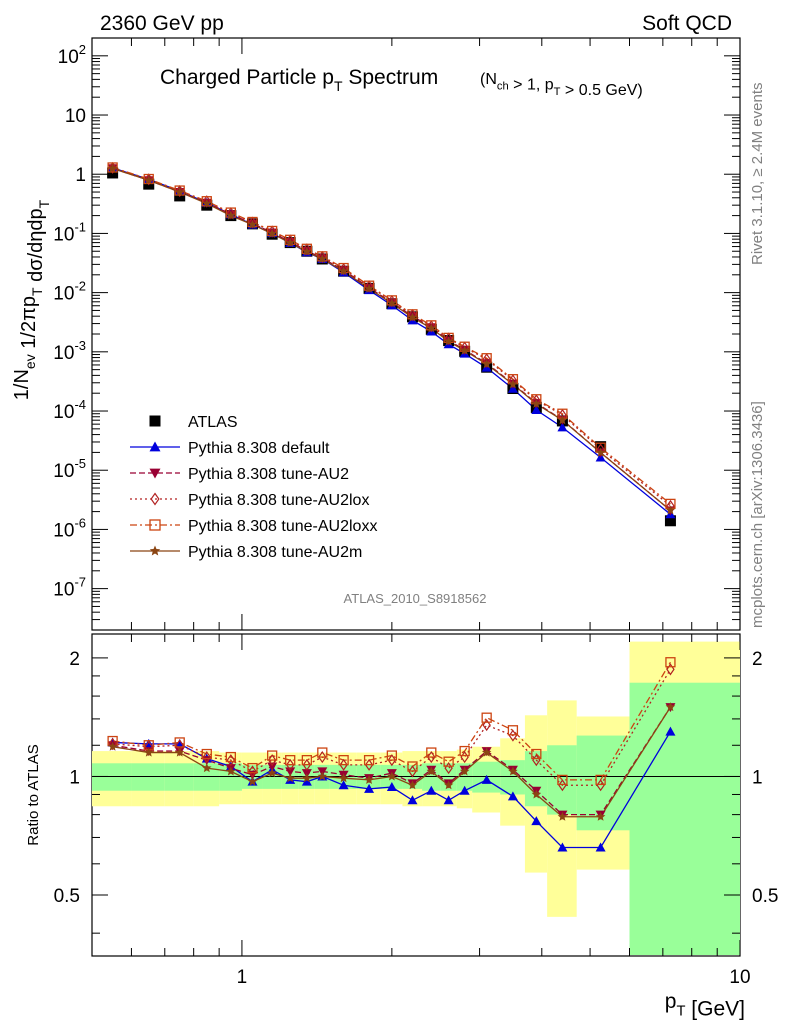 The image size is (786, 1029). What do you see at coordinates (739, 977) in the screenshot?
I see `x-tick-label: 10` at bounding box center [739, 977].